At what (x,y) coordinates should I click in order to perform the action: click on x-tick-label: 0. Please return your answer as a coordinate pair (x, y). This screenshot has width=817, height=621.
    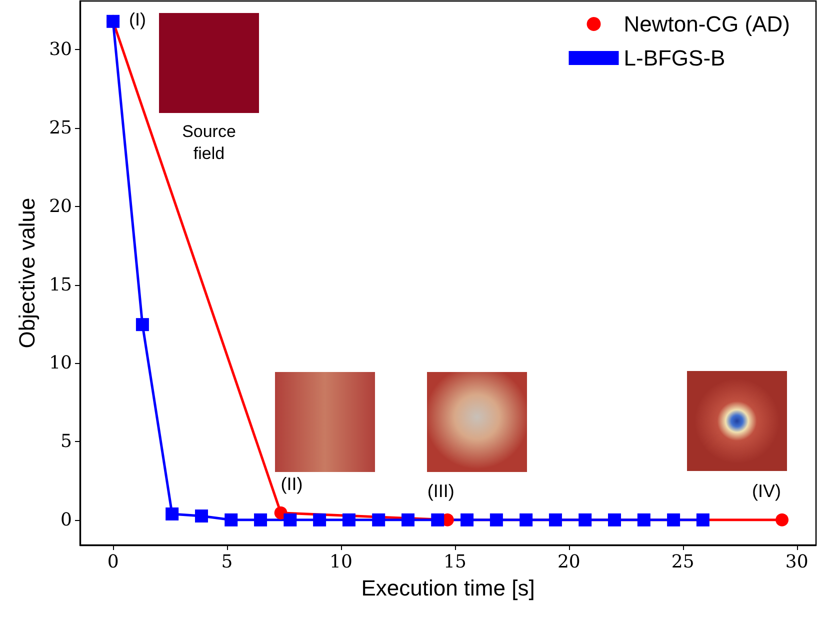
    Looking at the image, I should click on (113, 562).